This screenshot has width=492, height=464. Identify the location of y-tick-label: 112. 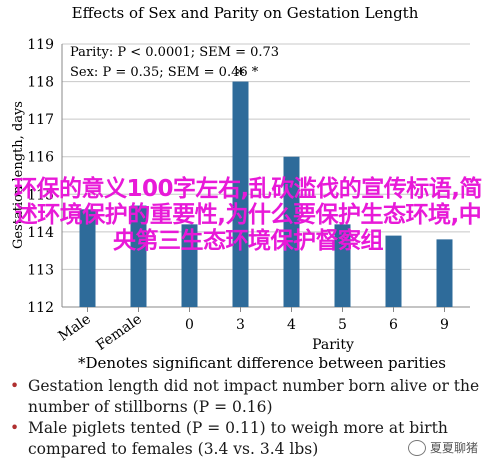
(40, 308).